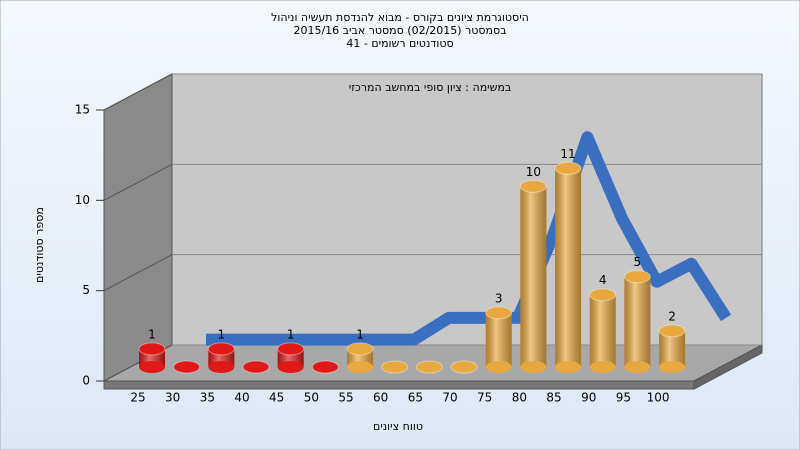 The width and height of the screenshot is (800, 450). I want to click on y-tick-label: 0, so click(86, 381).